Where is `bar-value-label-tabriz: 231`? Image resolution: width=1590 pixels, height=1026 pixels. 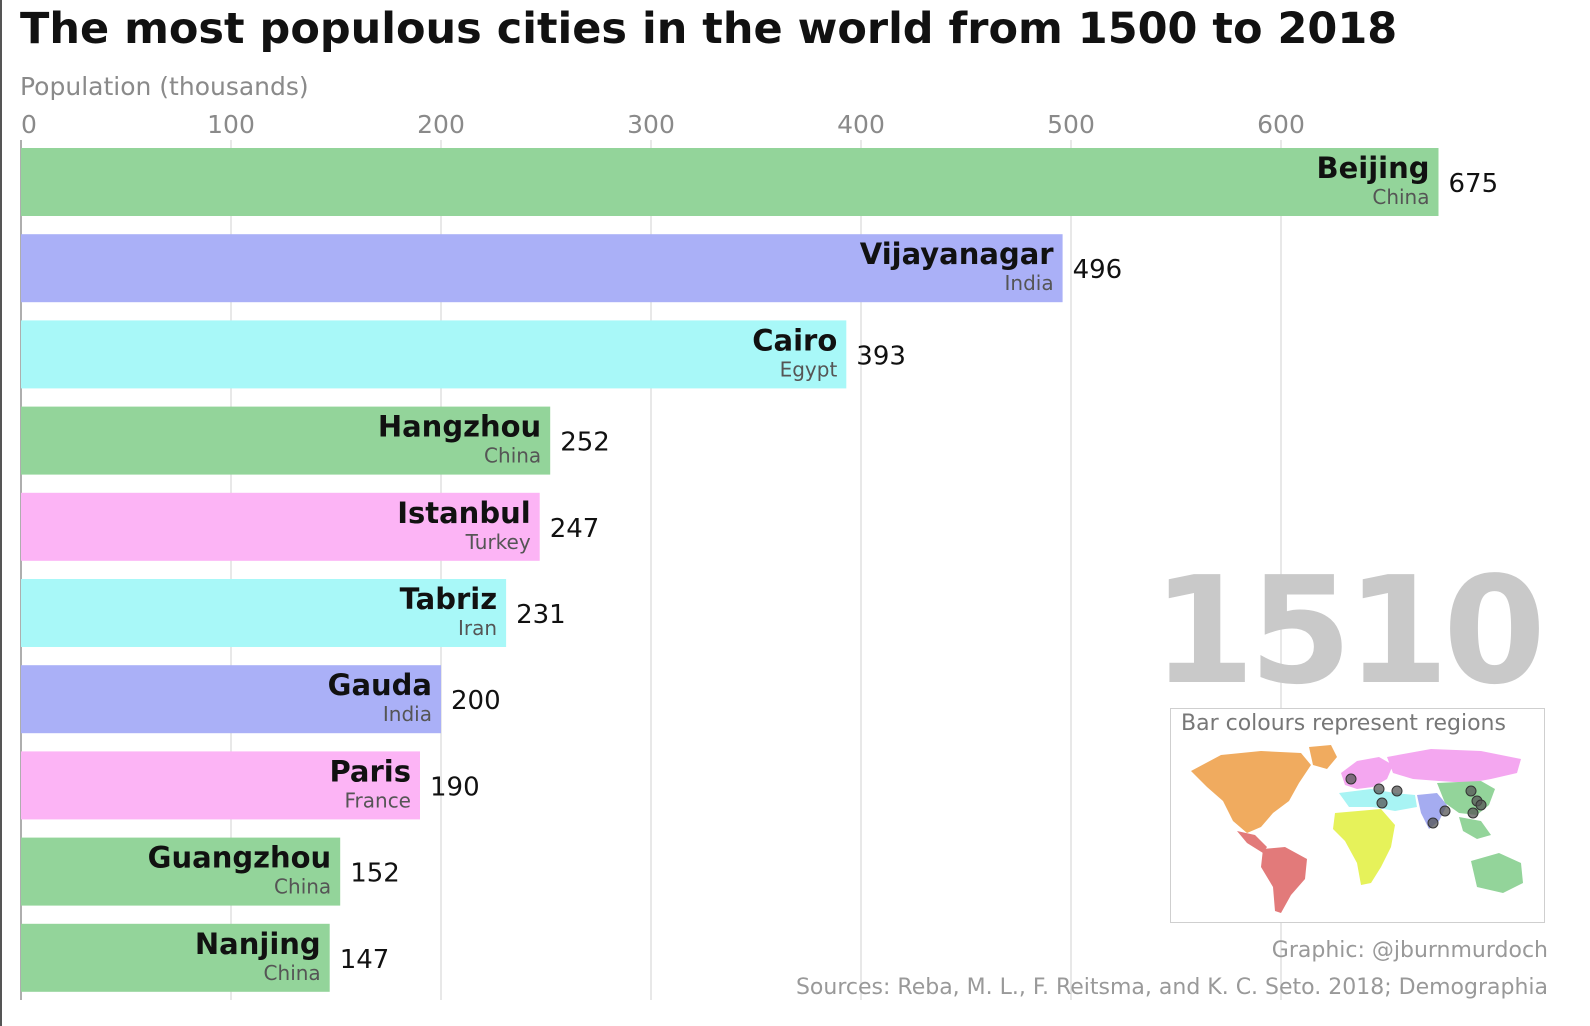 bar-value-label-tabriz: 231 is located at coordinates (541, 615).